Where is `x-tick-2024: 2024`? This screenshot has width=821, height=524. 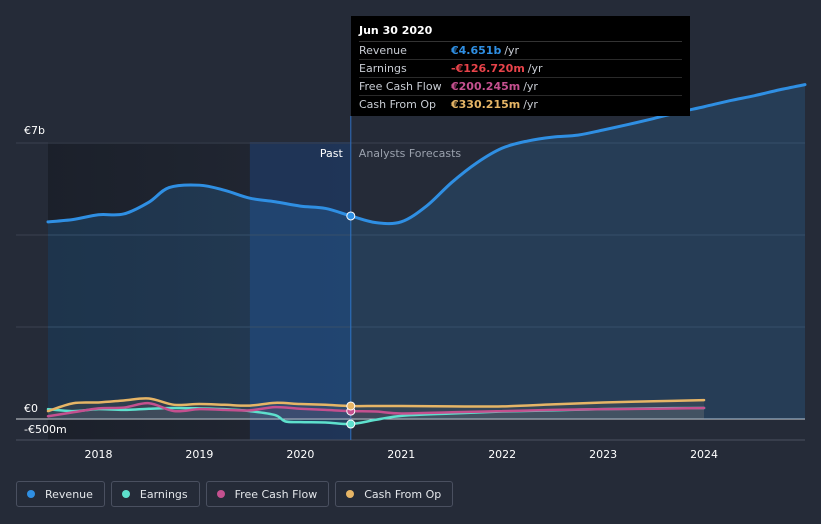
x-tick-2024: 2024 is located at coordinates (704, 454).